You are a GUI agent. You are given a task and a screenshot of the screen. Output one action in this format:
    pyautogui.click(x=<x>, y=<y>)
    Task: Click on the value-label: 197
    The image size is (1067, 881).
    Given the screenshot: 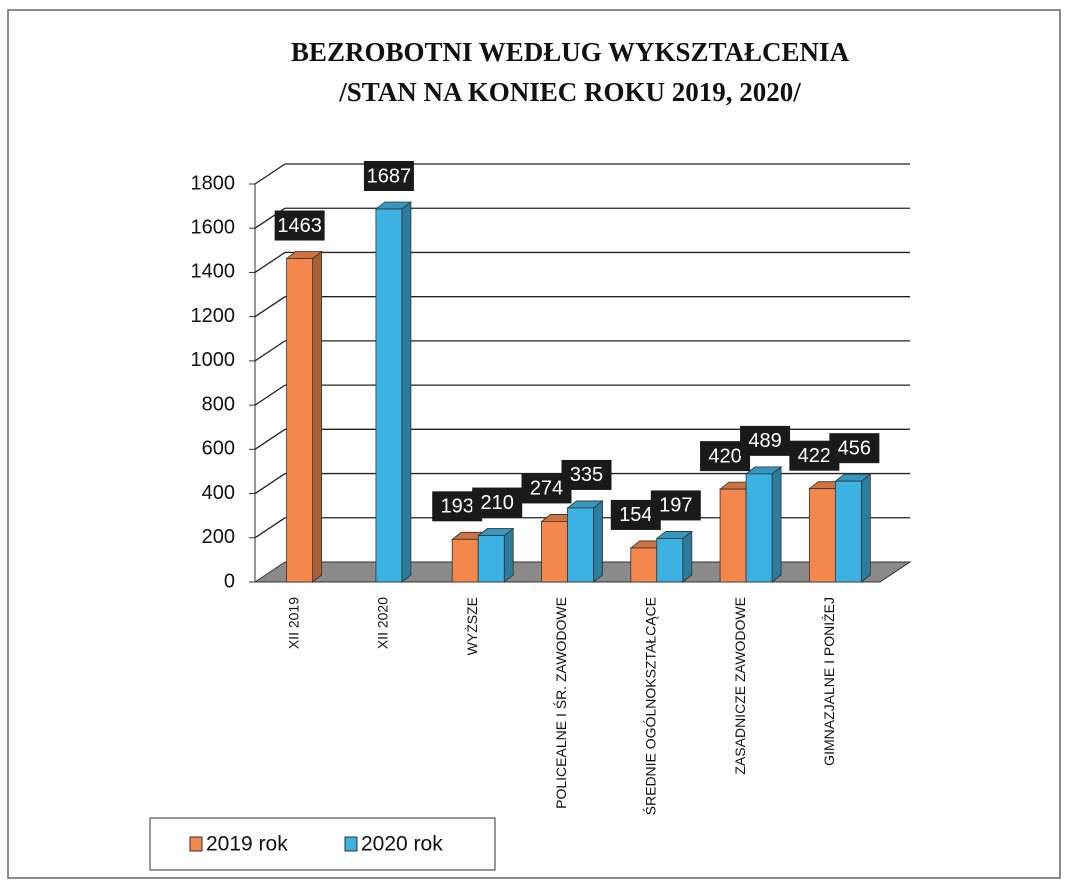 What is the action you would take?
    pyautogui.click(x=675, y=506)
    